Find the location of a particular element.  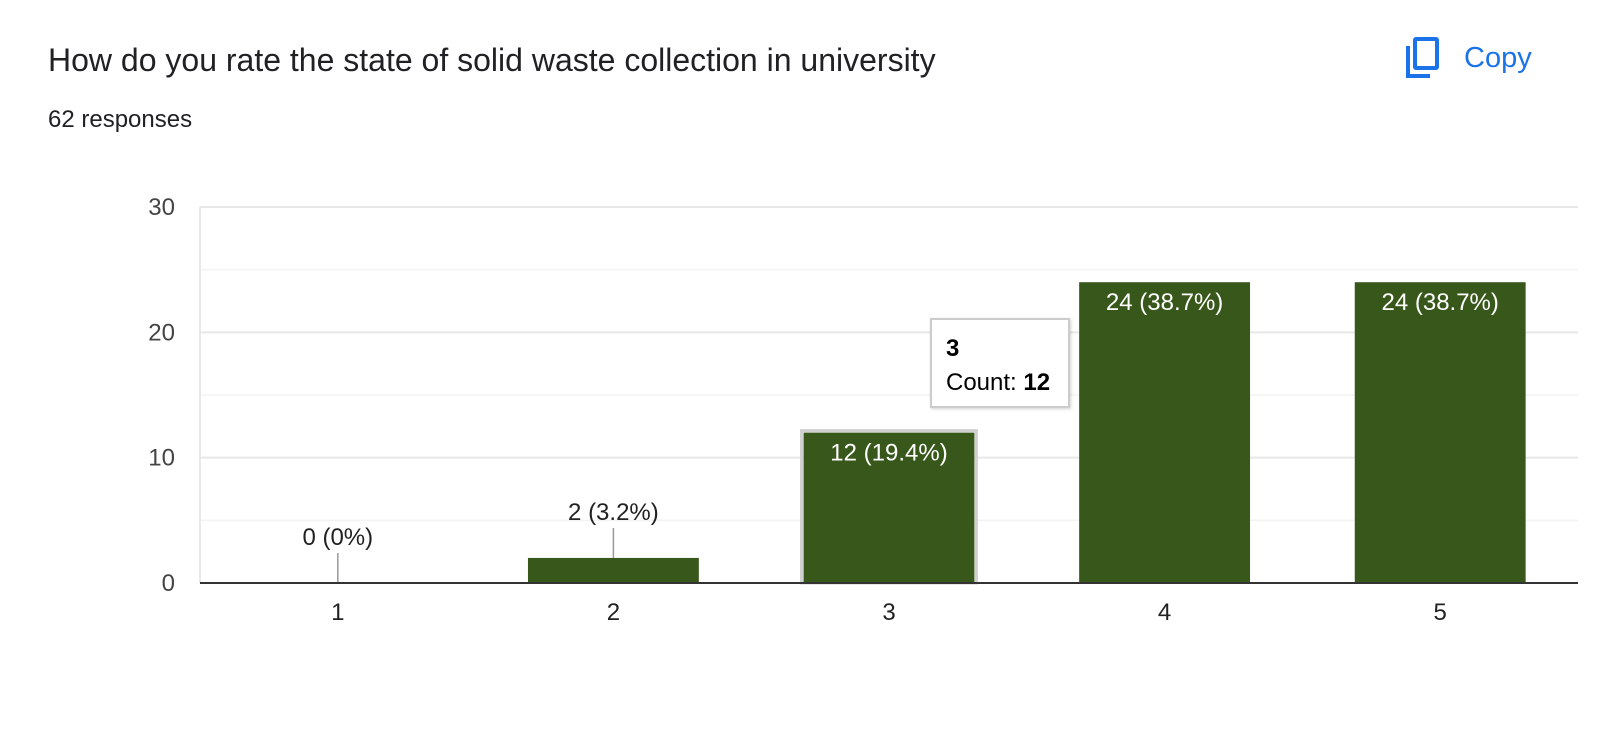

copy-icon is located at coordinates (1422, 57).